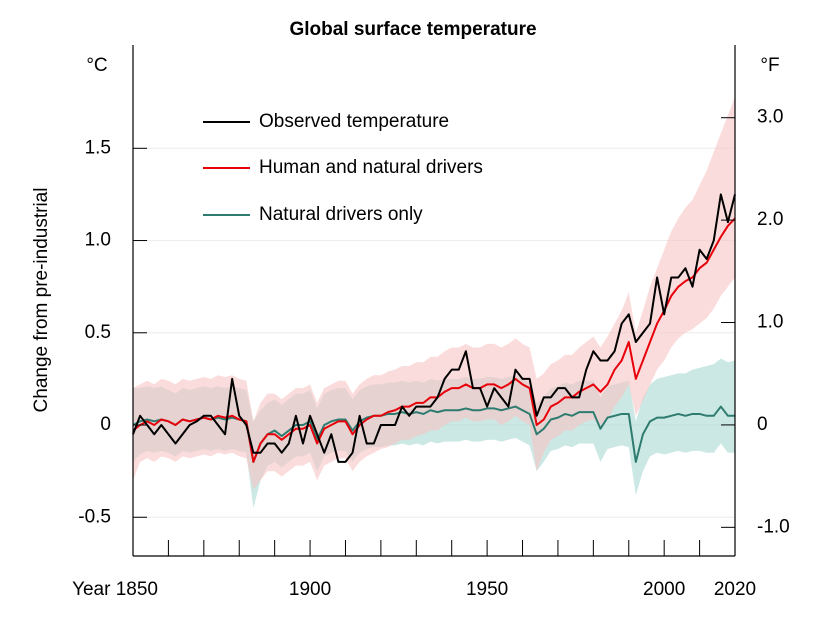  Describe the element at coordinates (762, 424) in the screenshot. I see `y2-tick-label: 0` at that location.